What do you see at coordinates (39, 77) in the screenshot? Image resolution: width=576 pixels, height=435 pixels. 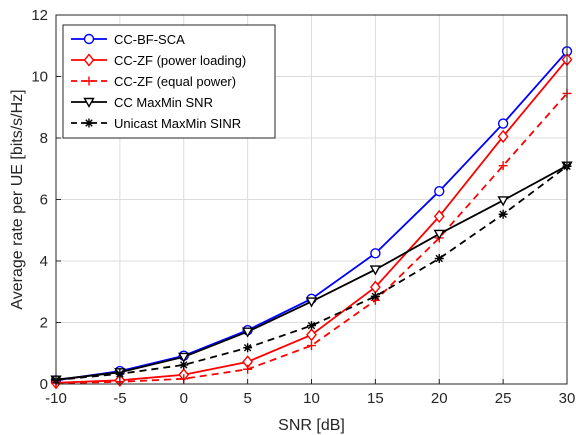 I see `y-tick-label: 10` at bounding box center [39, 77].